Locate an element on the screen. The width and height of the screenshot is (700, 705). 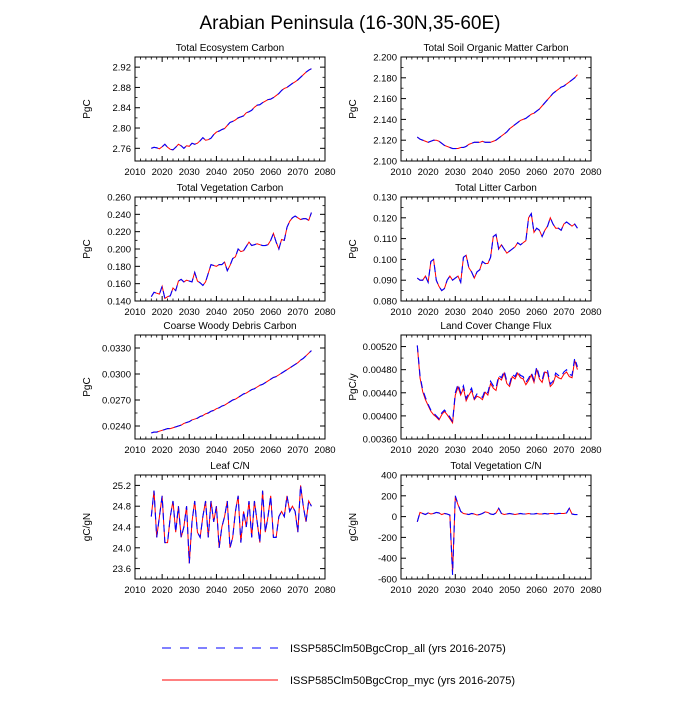
y-tick-label: -200 is located at coordinates (387, 538).